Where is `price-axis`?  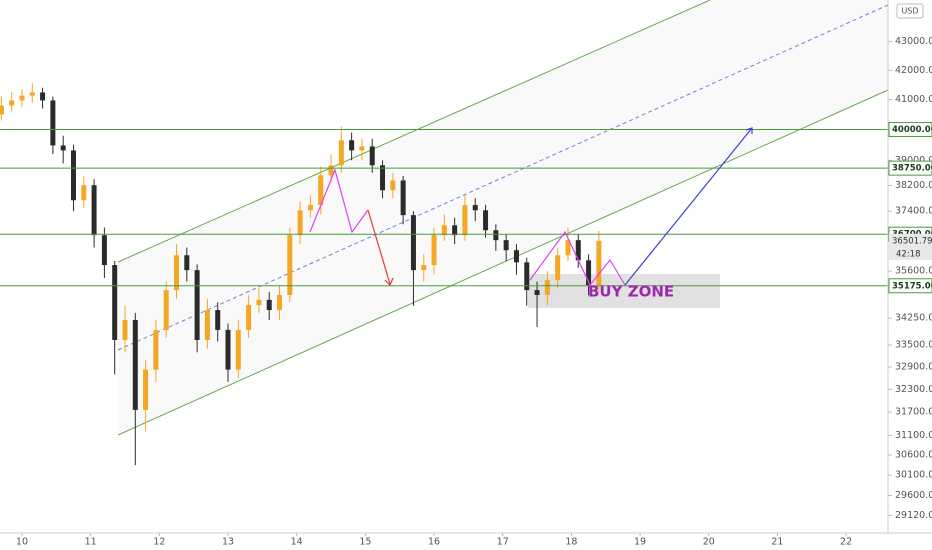 price-axis is located at coordinates (910, 275).